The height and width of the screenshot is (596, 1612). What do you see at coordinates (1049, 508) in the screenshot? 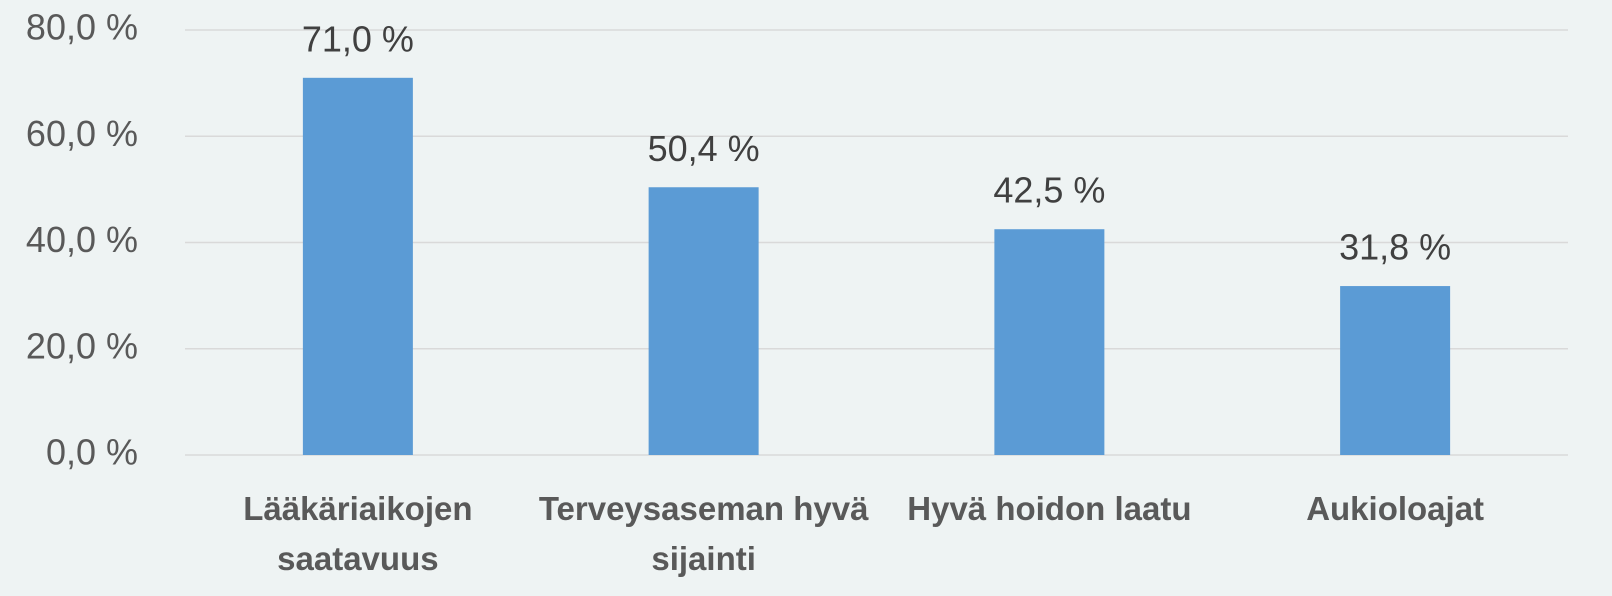
I see `x-tick-label: Hyvä hoidon laatu` at bounding box center [1049, 508].